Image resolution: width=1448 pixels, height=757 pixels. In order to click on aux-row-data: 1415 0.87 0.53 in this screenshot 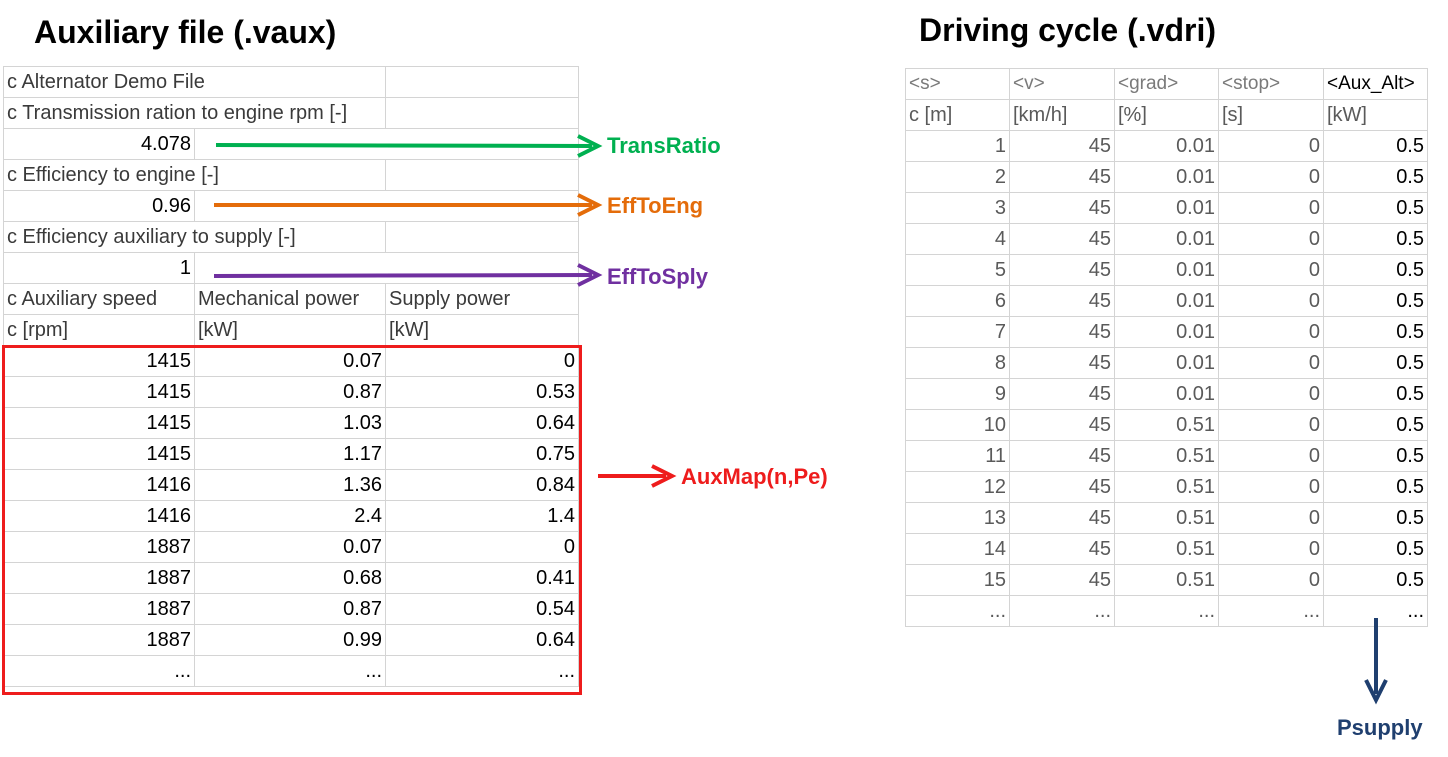, I will do `click(291, 392)`.